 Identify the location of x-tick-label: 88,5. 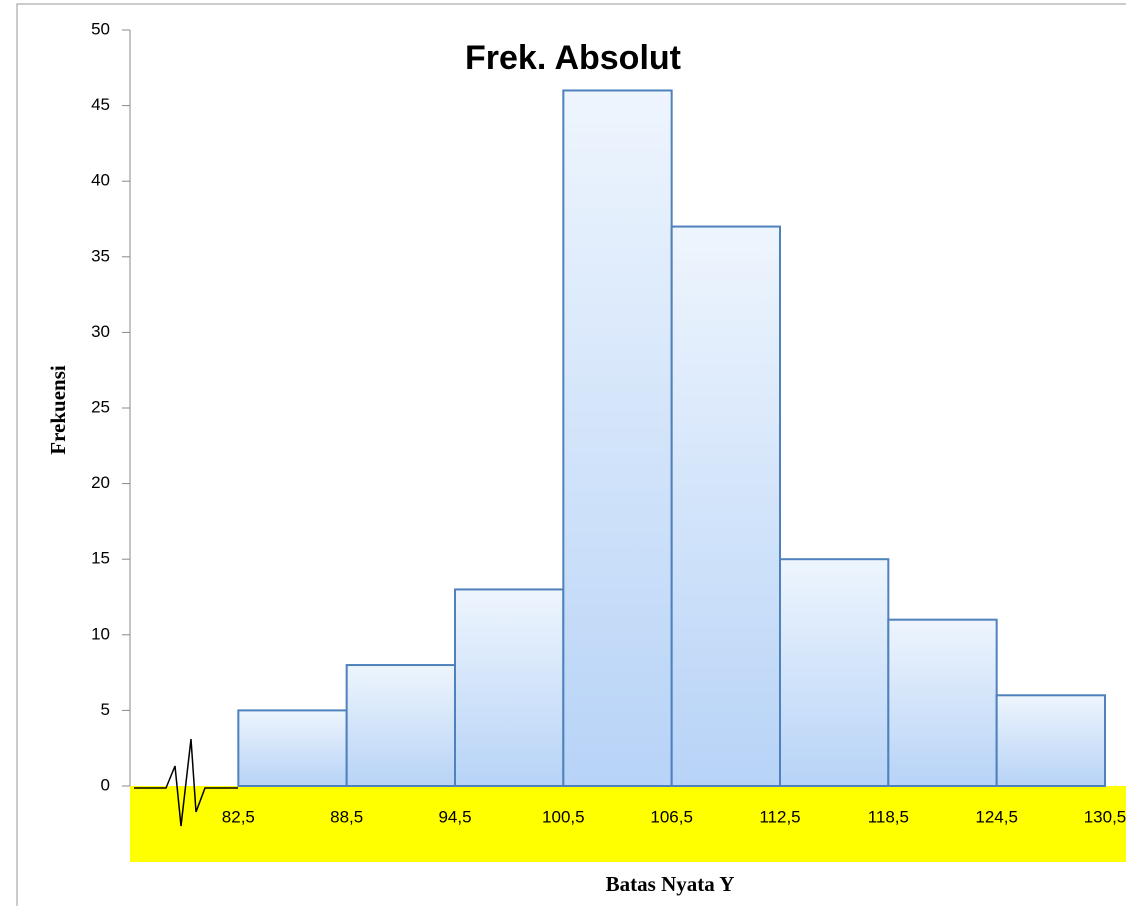
(346, 816).